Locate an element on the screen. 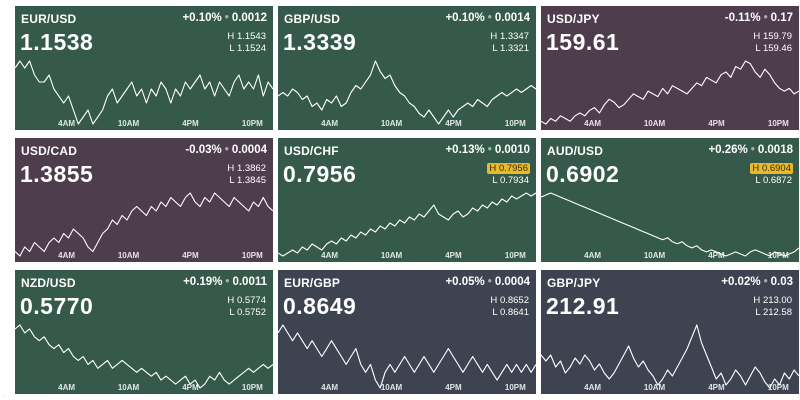 The width and height of the screenshot is (800, 400). pair-name: NZD/USD is located at coordinates (48, 283).